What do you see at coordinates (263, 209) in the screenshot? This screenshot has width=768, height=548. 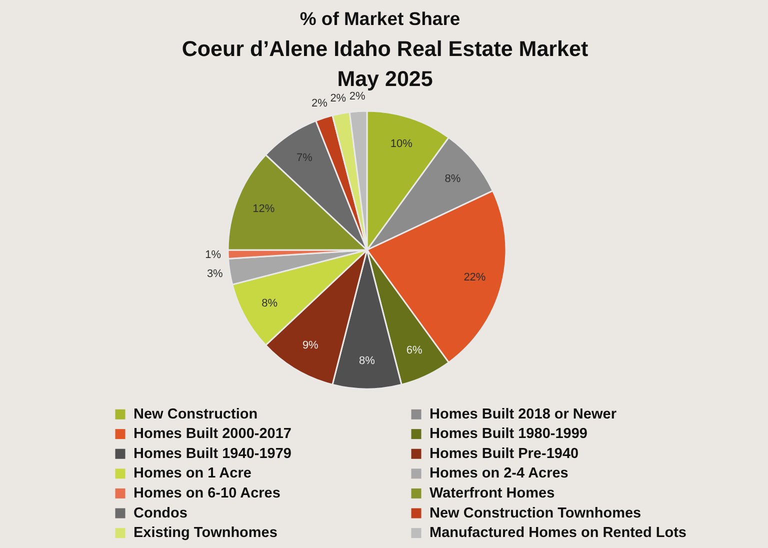 I see `data-label: 12%` at bounding box center [263, 209].